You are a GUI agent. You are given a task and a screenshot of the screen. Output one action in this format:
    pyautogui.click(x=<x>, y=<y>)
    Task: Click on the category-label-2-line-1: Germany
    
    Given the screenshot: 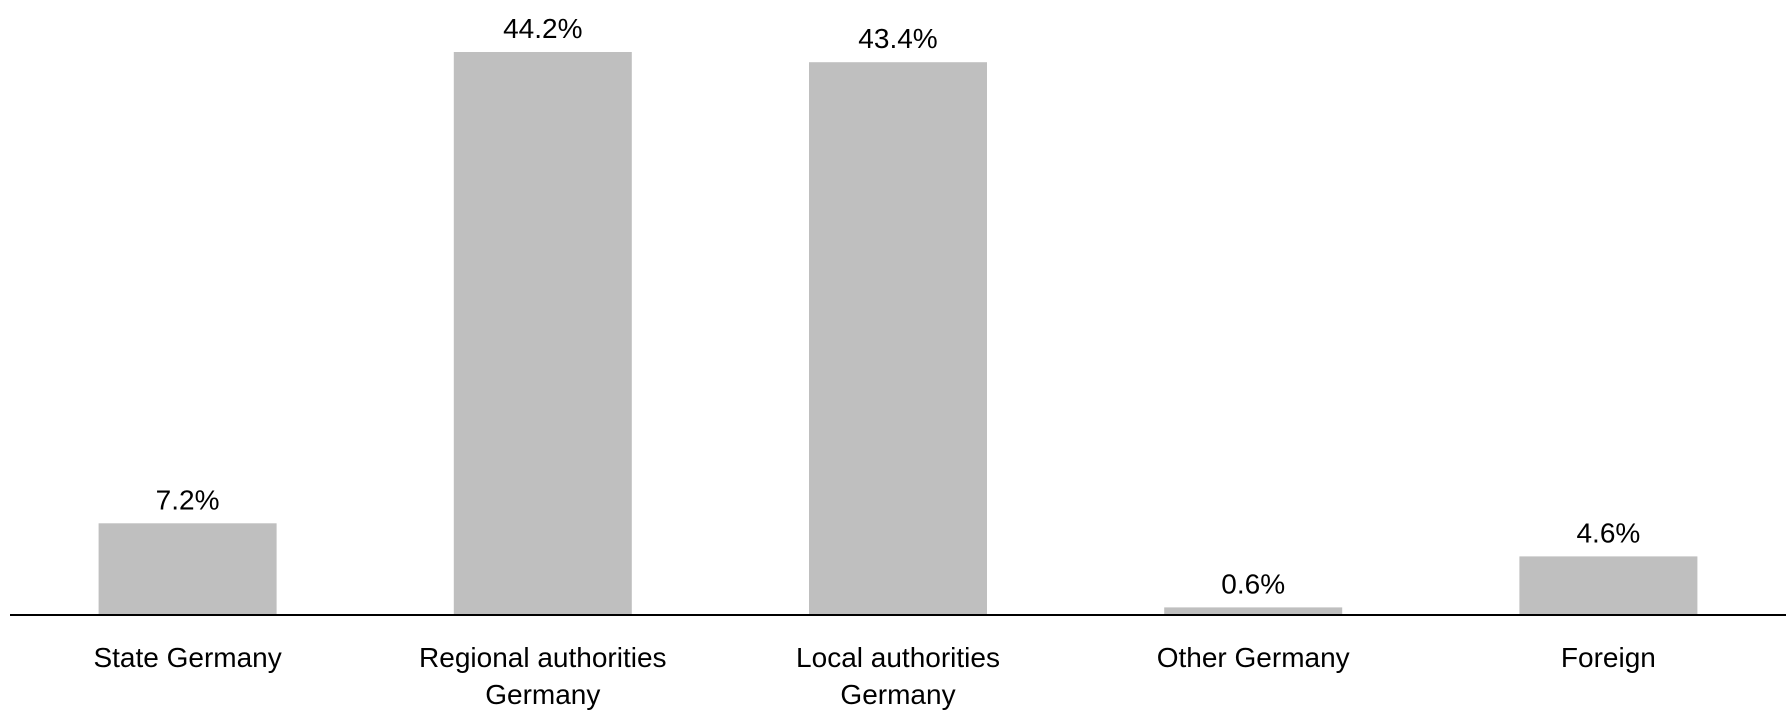 What is the action you would take?
    pyautogui.click(x=897, y=694)
    